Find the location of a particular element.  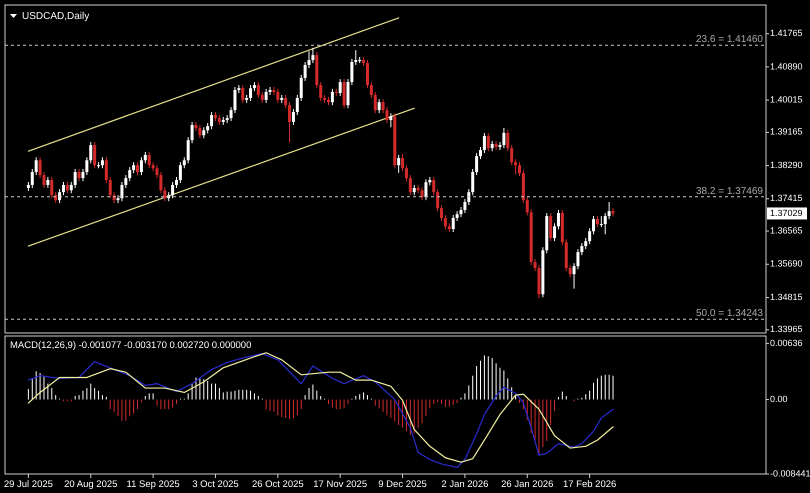

y-tick-label: -0.008441 is located at coordinates (790, 473).